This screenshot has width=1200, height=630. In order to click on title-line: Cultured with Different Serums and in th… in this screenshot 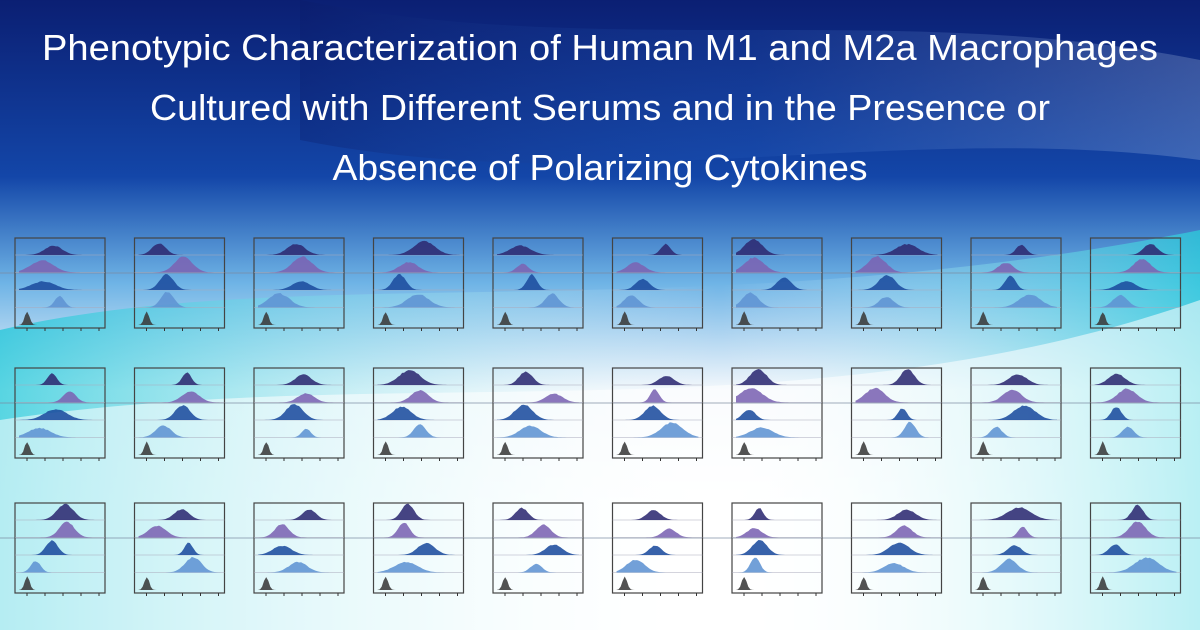, I will do `click(600, 107)`.